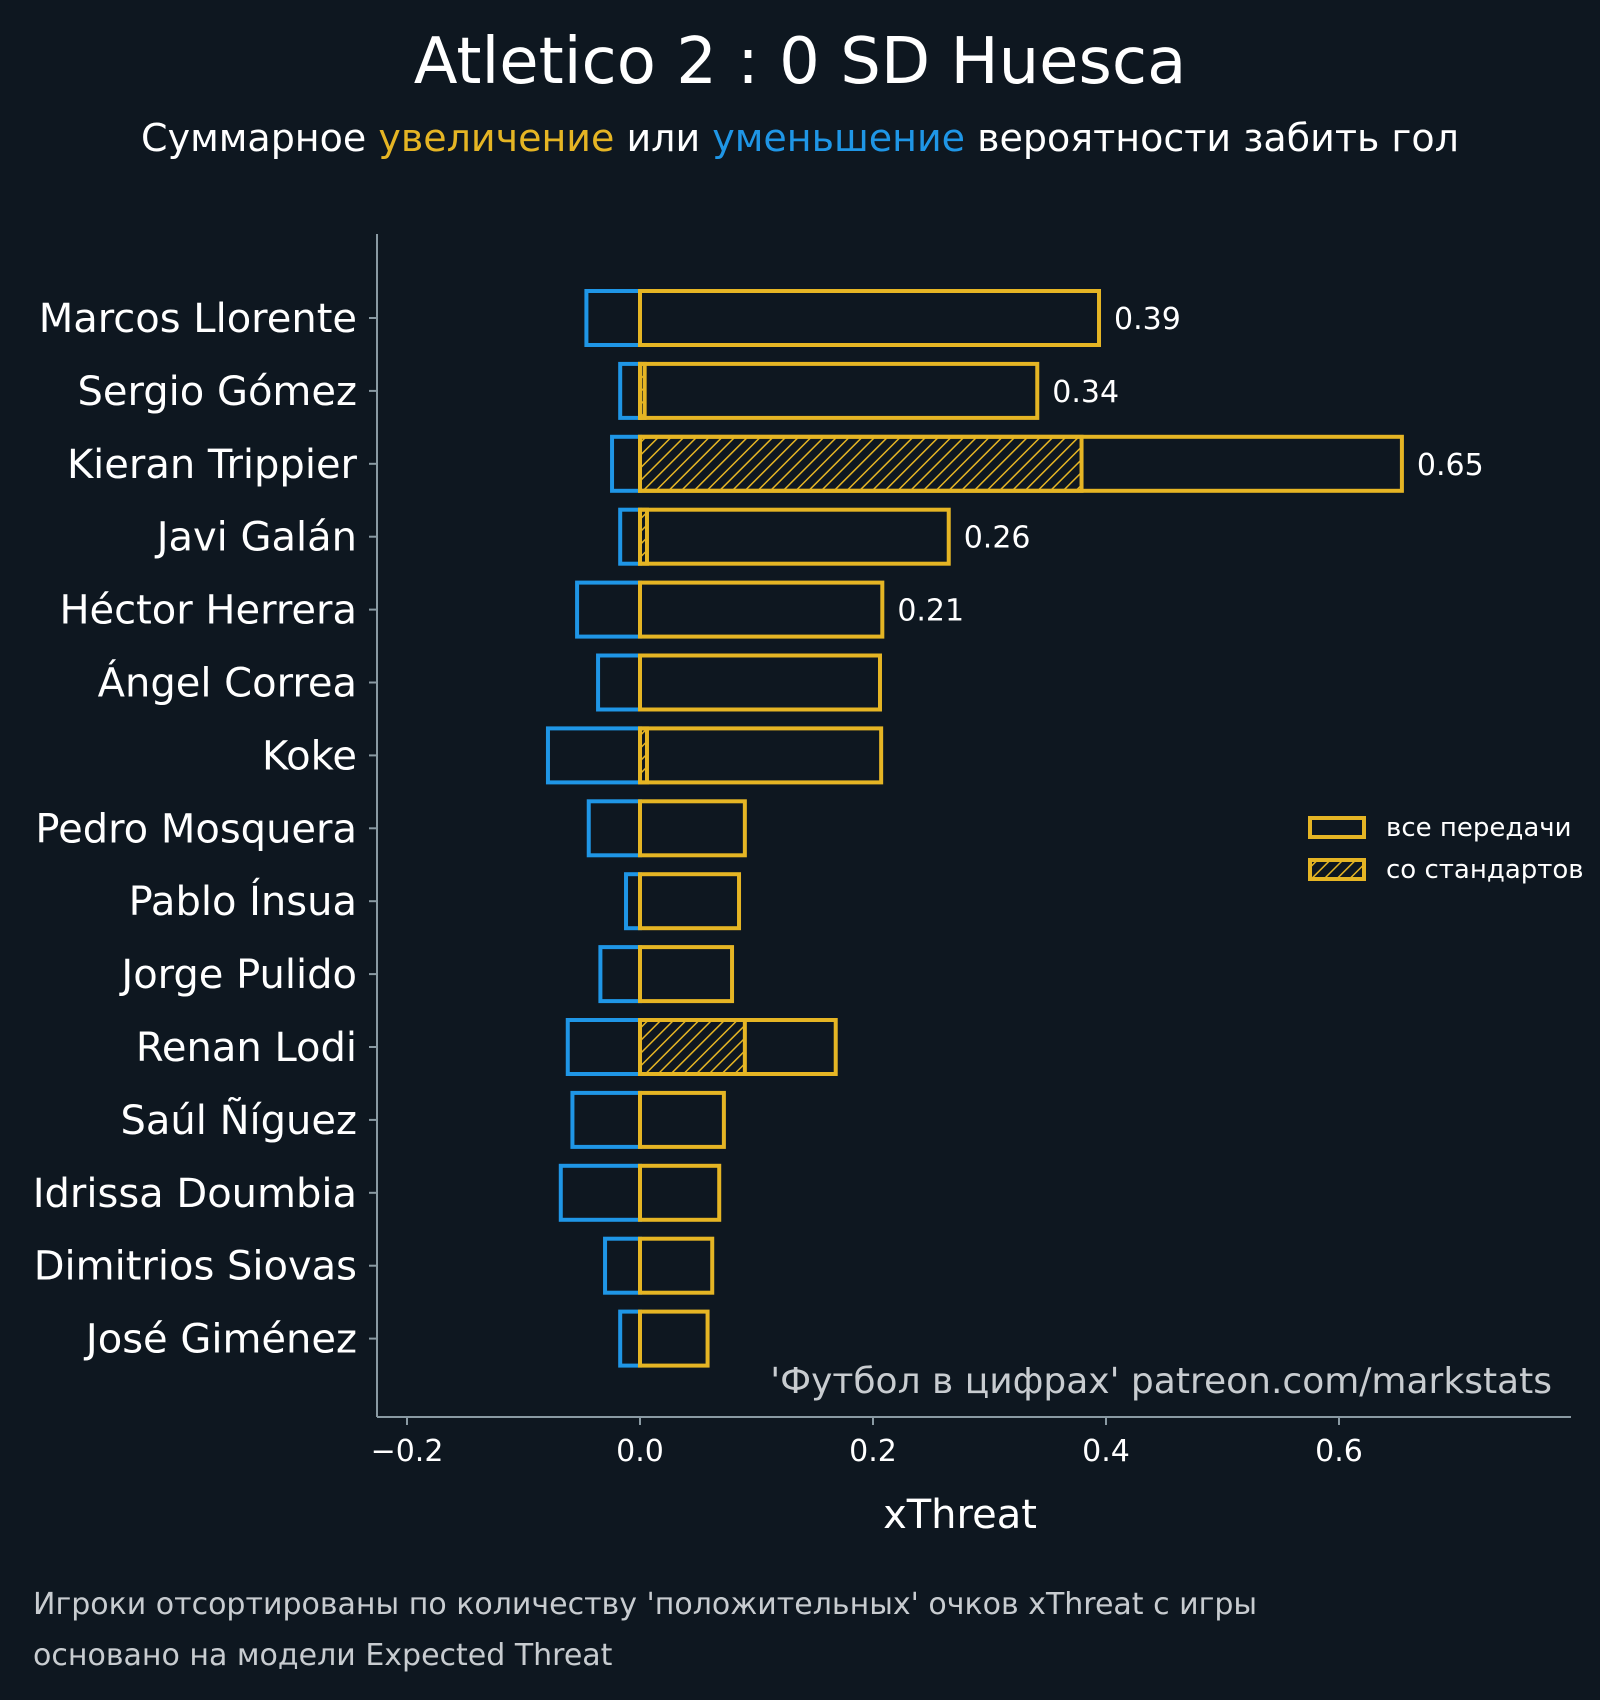 This screenshot has width=1600, height=1700. Describe the element at coordinates (930, 611) in the screenshot. I see `value-label: 0.21` at that location.